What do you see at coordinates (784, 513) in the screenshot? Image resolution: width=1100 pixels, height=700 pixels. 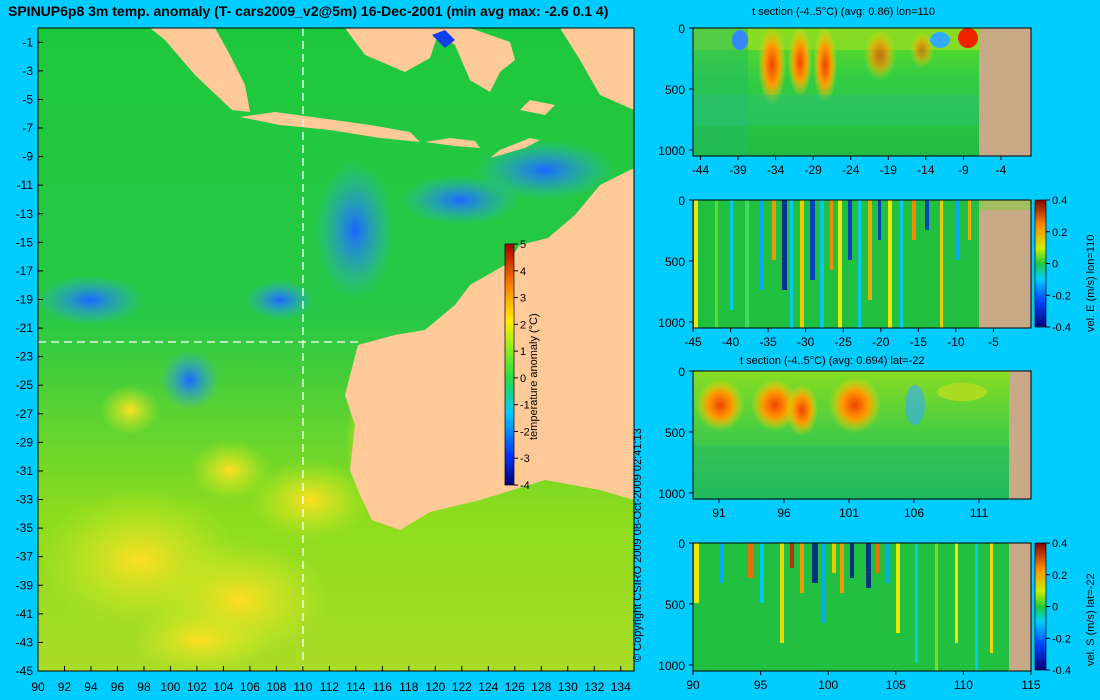 I see `section-xtick-label: 96` at bounding box center [784, 513].